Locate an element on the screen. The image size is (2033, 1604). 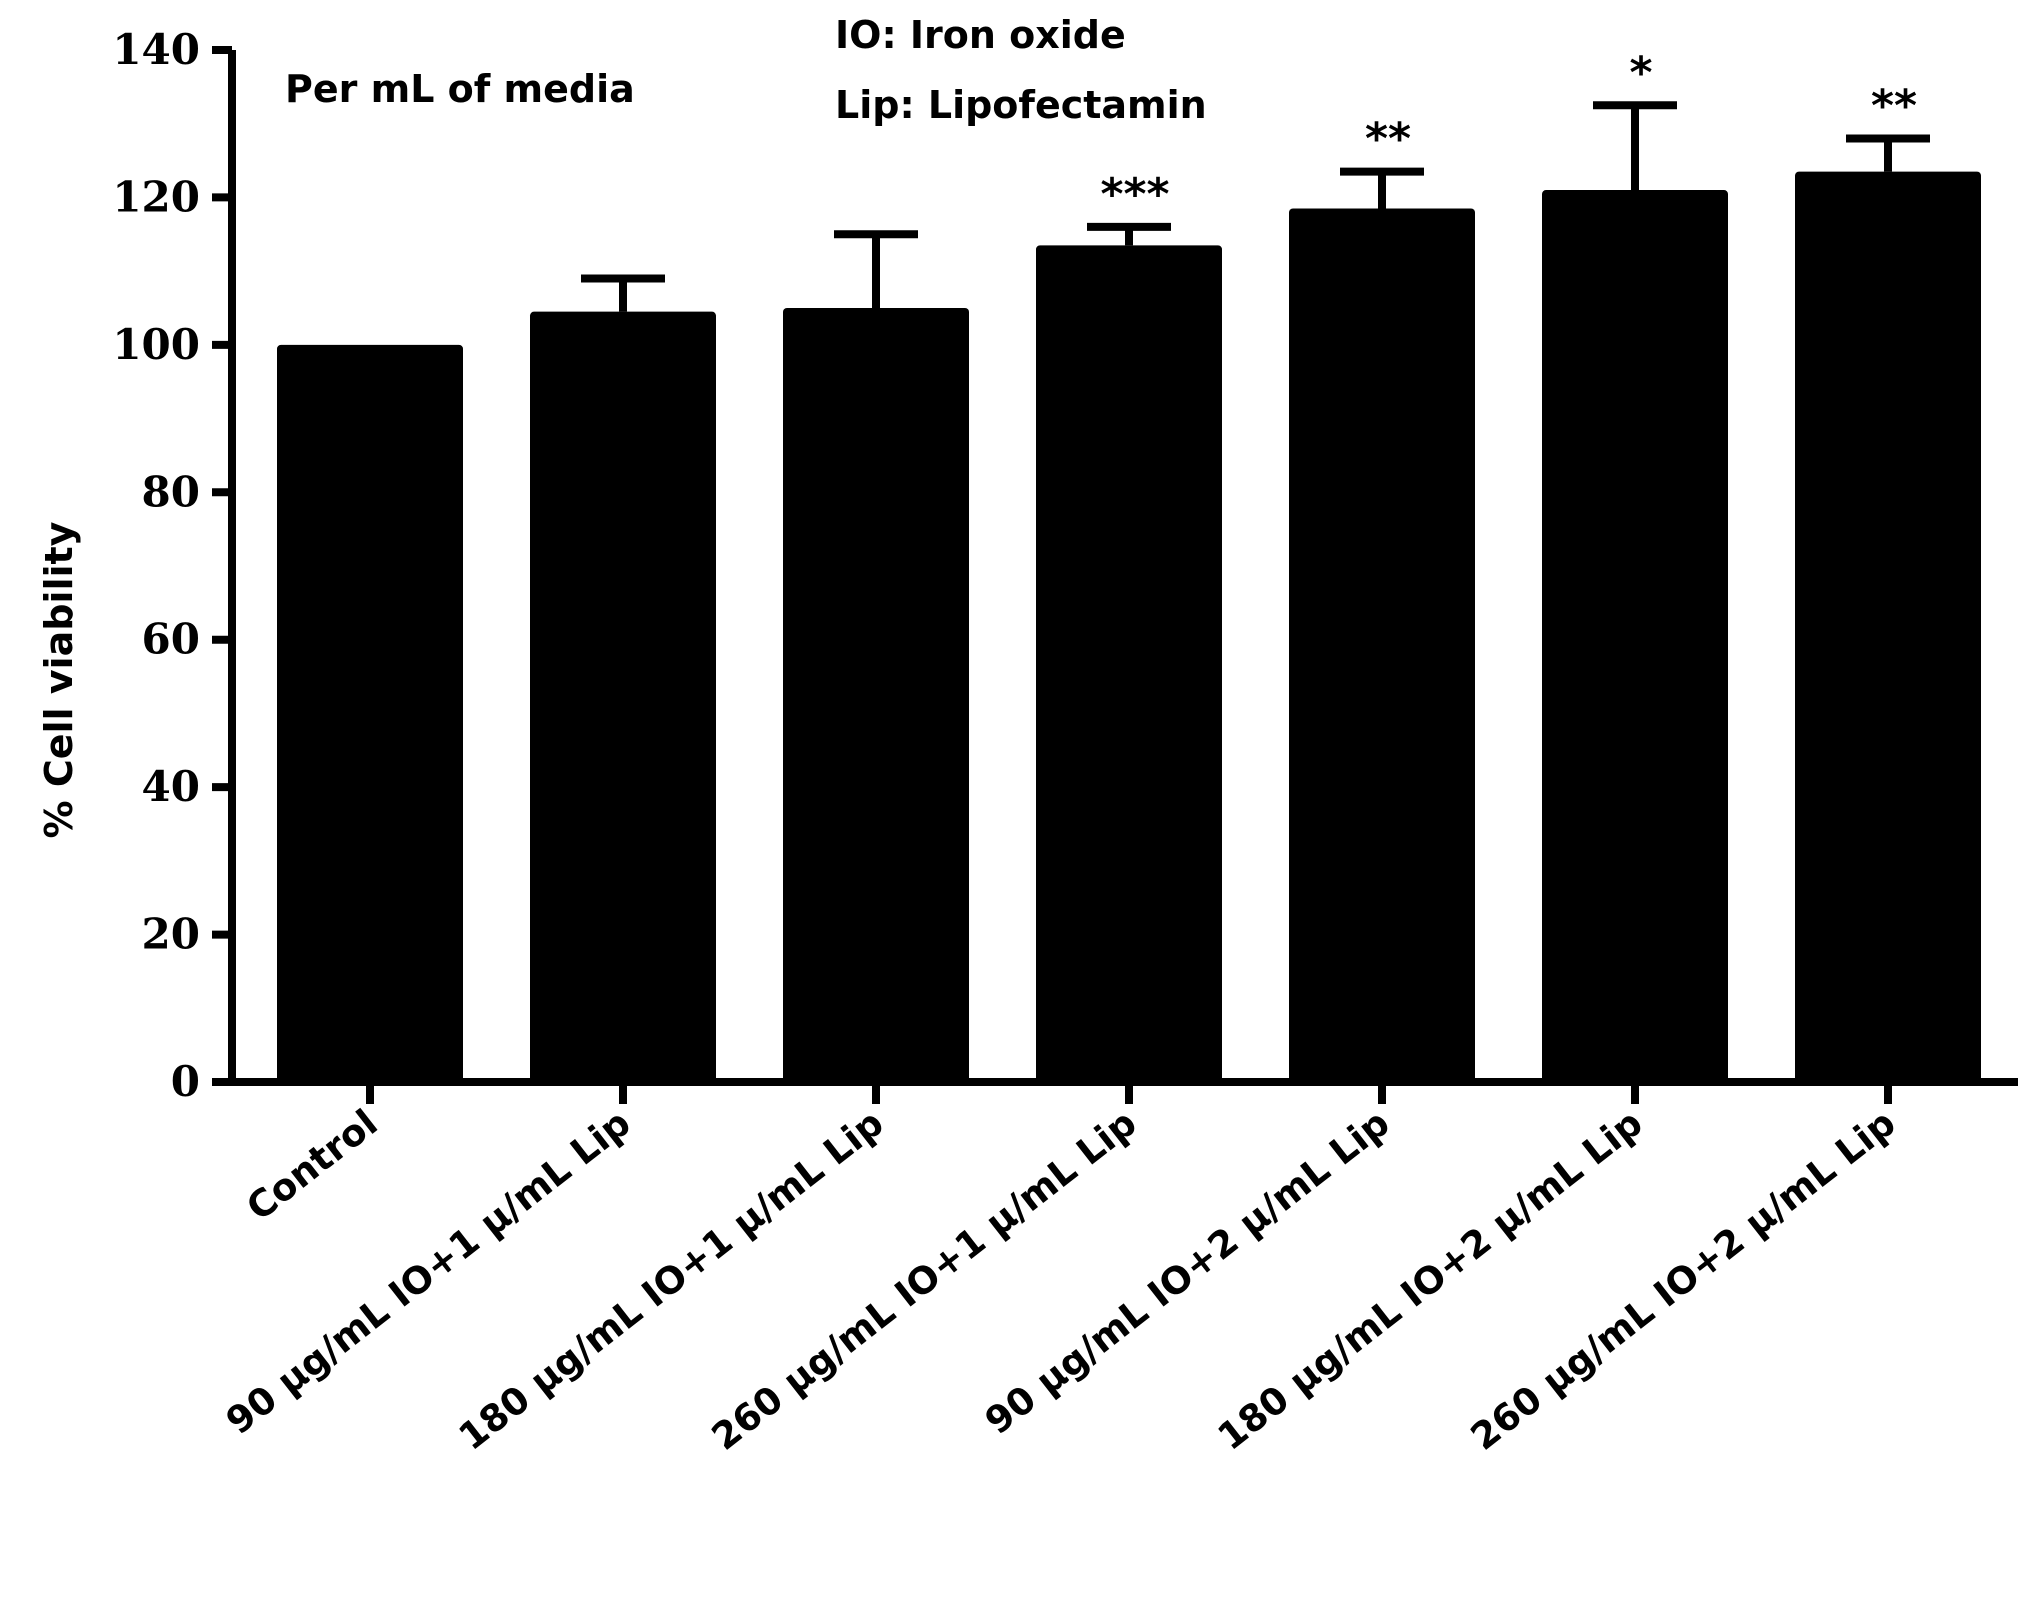
x-category-label: 260 µg/mL IO+1 µ/mL Lip is located at coordinates (924, 1280).